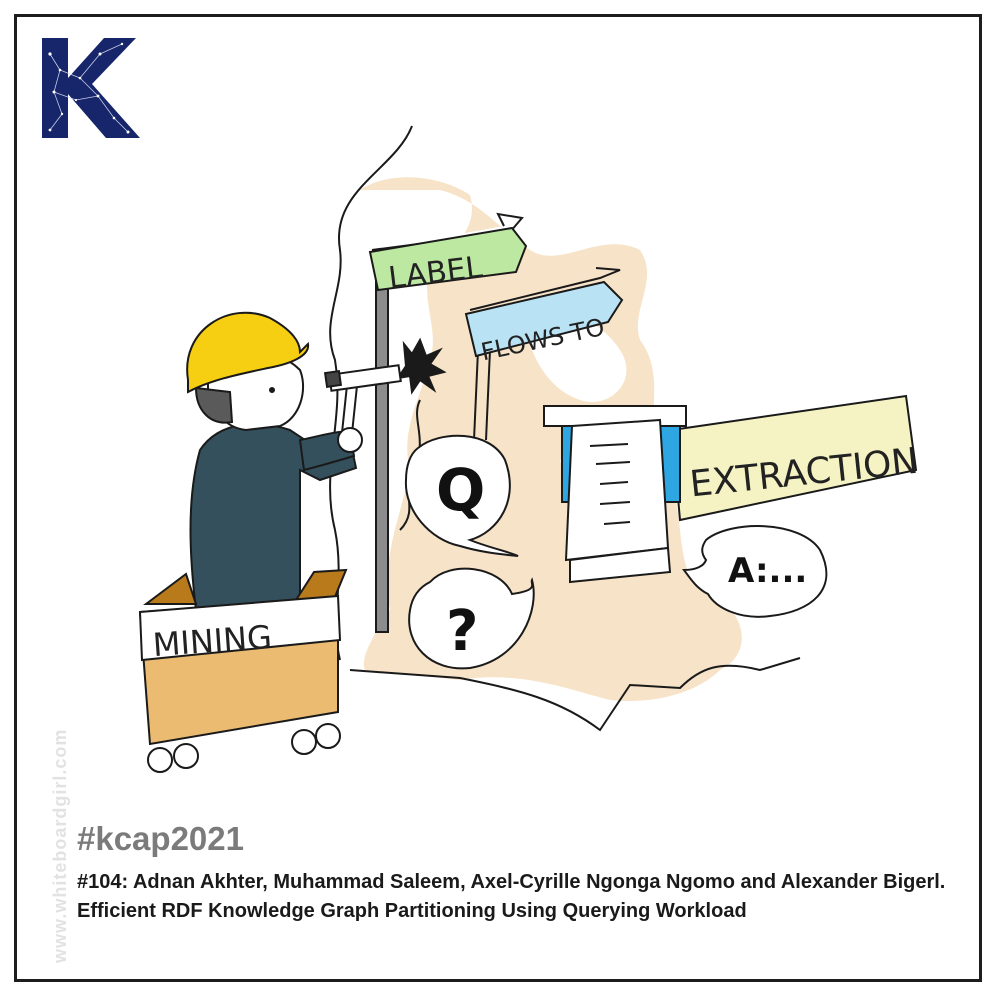 The image size is (1000, 1000). What do you see at coordinates (615, 494) in the screenshot?
I see `document` at bounding box center [615, 494].